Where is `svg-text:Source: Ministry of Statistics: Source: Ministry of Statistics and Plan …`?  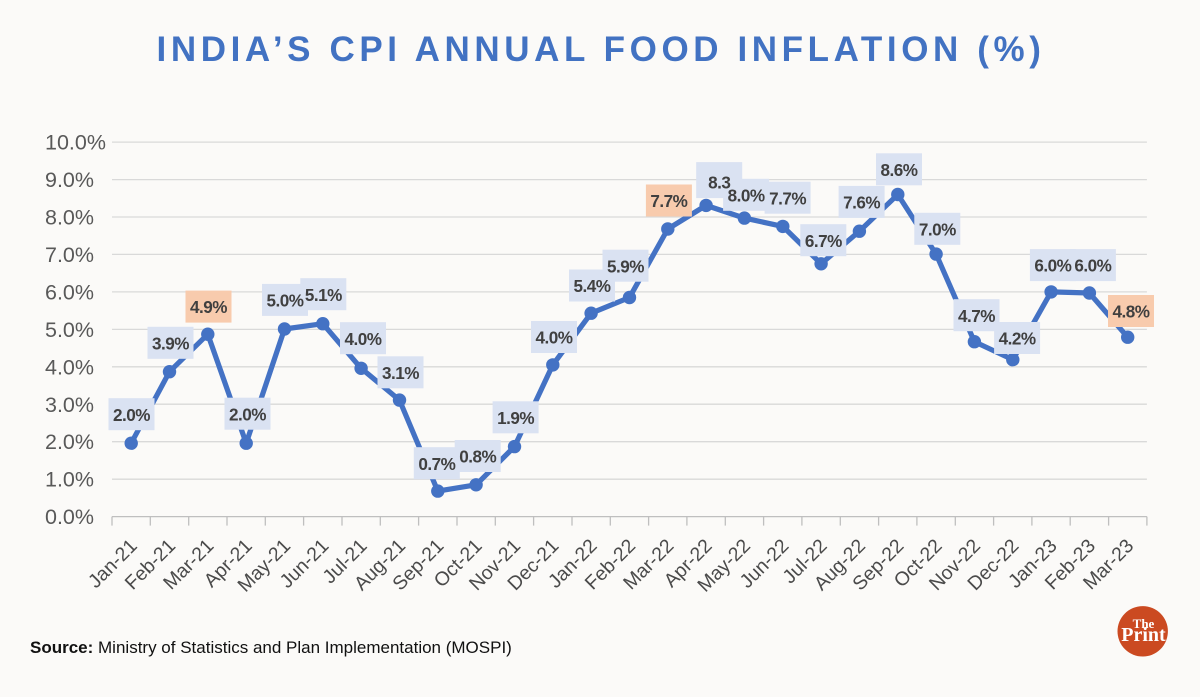 svg-text:Source: Ministry of Statistics: Source: Ministry of Statistics and Plan … is located at coordinates (271, 647).